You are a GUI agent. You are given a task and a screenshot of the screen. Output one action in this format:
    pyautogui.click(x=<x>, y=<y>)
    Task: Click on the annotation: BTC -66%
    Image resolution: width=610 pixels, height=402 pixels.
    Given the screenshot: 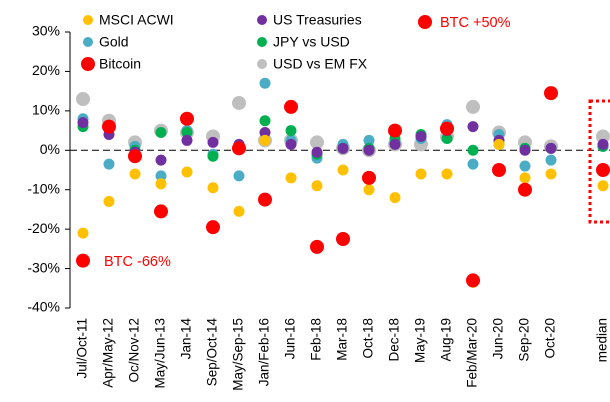 What is the action you would take?
    pyautogui.click(x=137, y=262)
    